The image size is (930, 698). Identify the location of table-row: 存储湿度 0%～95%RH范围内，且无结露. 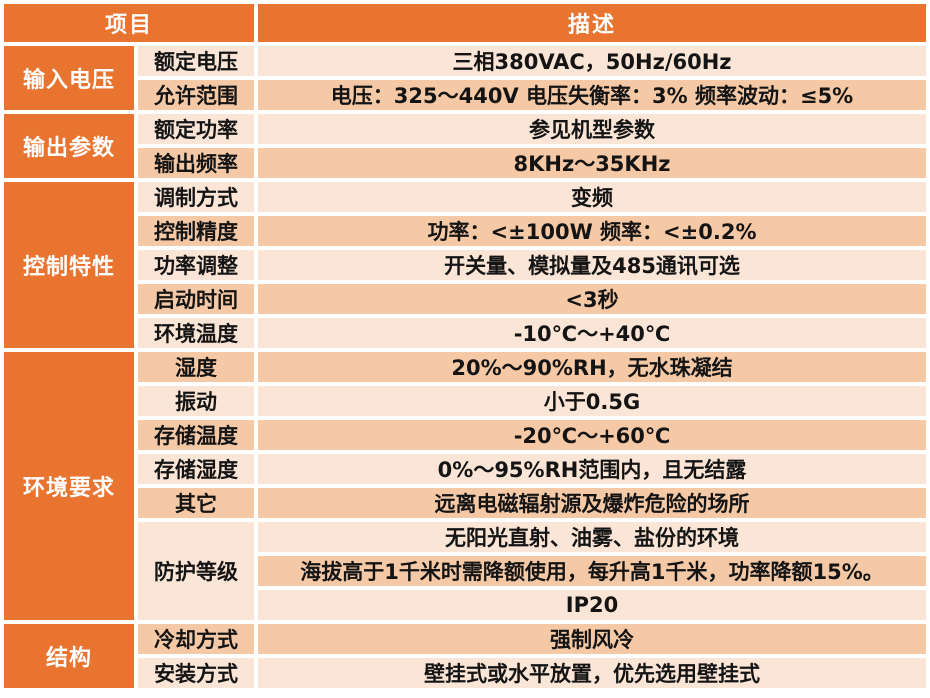
(465, 469).